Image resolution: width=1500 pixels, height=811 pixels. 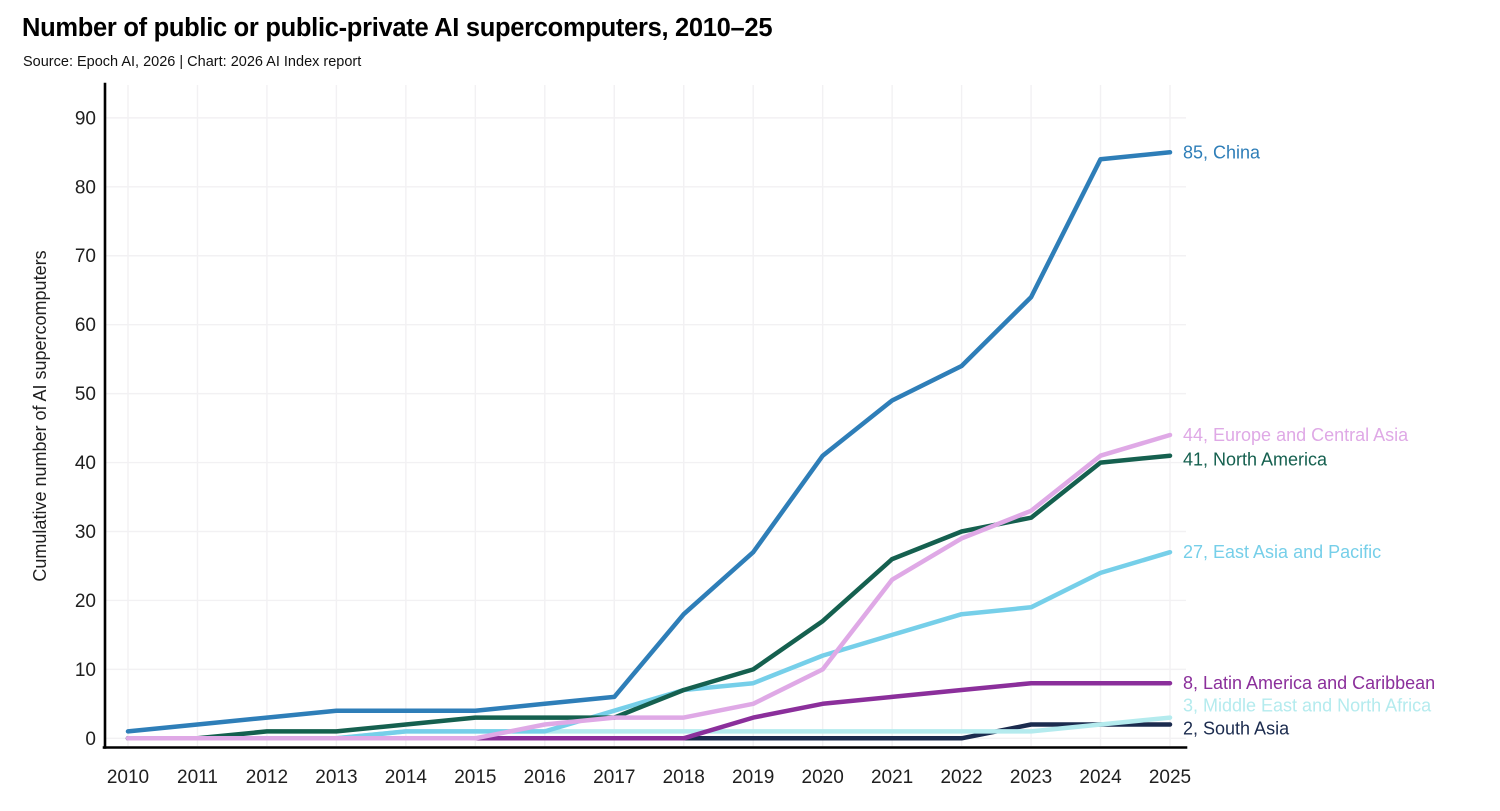 What do you see at coordinates (1170, 777) in the screenshot?
I see `x-tick-2025: 2025` at bounding box center [1170, 777].